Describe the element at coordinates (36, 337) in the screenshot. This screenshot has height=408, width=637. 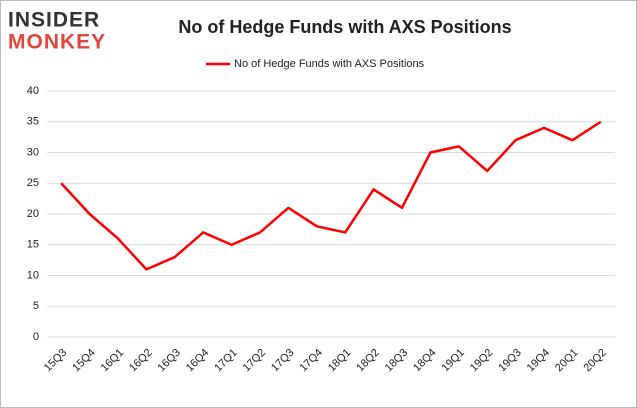
I see `y-tick-label: 0` at that location.